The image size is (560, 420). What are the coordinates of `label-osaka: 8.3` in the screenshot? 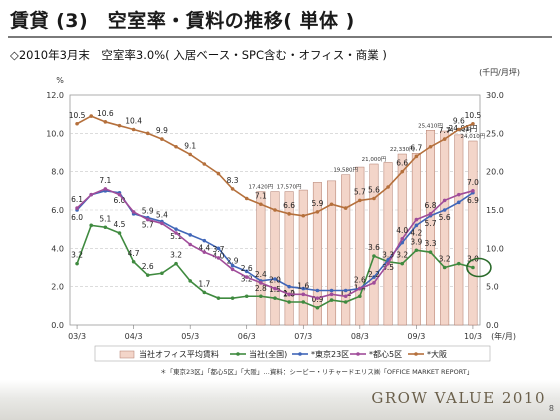 It's located at (233, 180).